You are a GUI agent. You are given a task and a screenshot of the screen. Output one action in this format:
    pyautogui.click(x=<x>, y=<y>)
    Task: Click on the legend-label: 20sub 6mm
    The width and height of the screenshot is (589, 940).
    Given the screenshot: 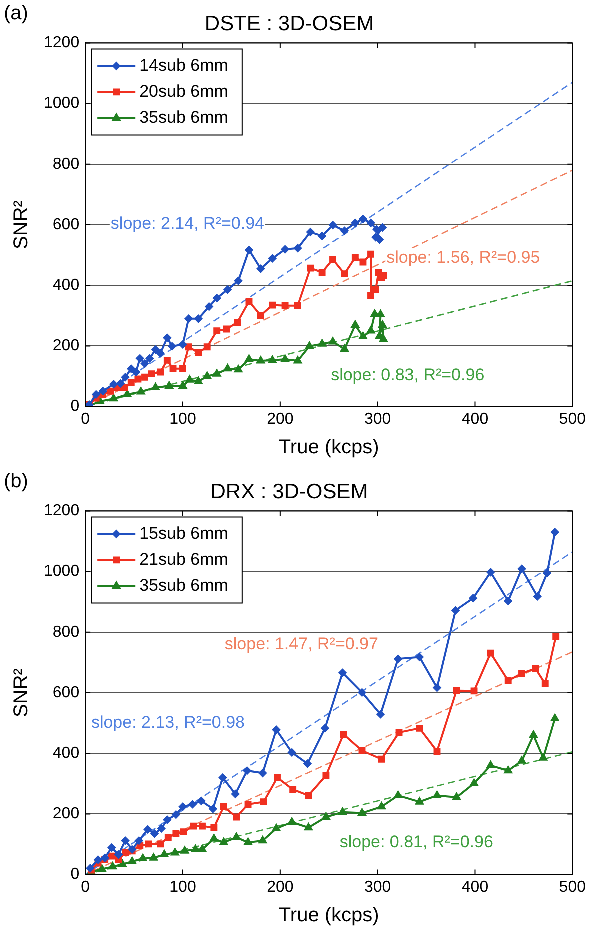 What is the action you would take?
    pyautogui.click(x=184, y=91)
    